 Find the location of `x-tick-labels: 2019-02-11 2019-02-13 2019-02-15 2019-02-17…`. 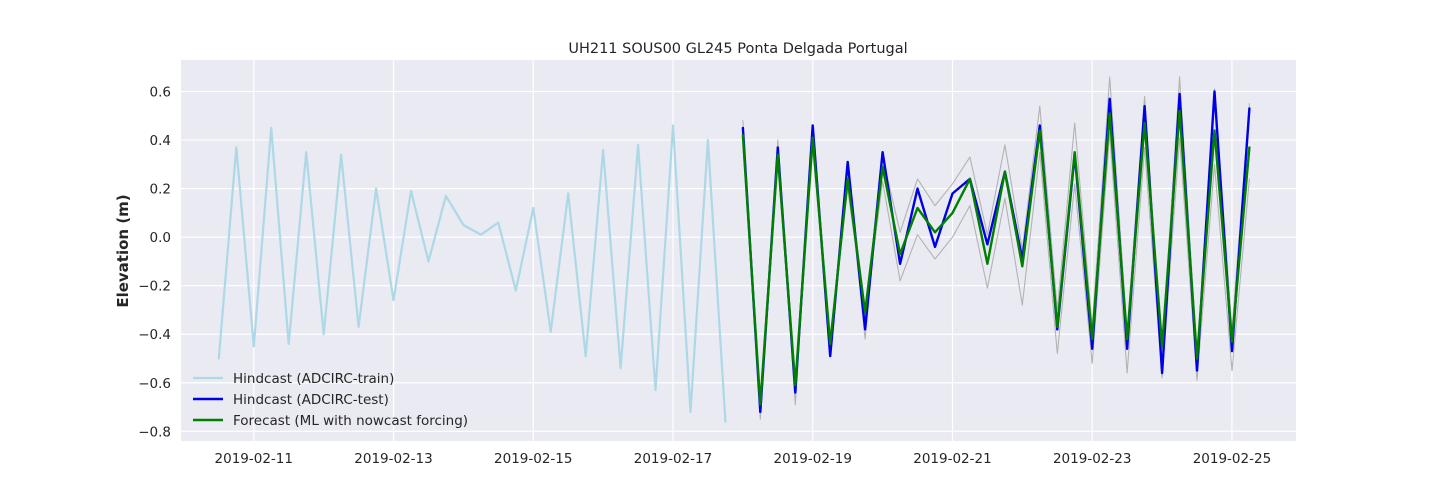

x-tick-labels: 2019-02-11 2019-02-13 2019-02-15 2019-02-17… is located at coordinates (743, 459).